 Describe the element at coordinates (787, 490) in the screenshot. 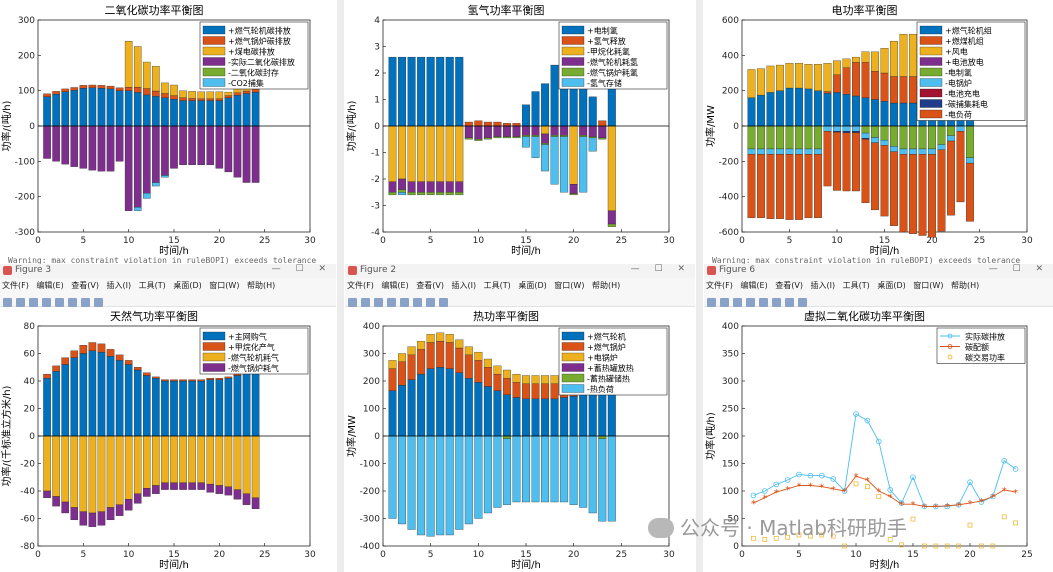

I see `point: *` at that location.